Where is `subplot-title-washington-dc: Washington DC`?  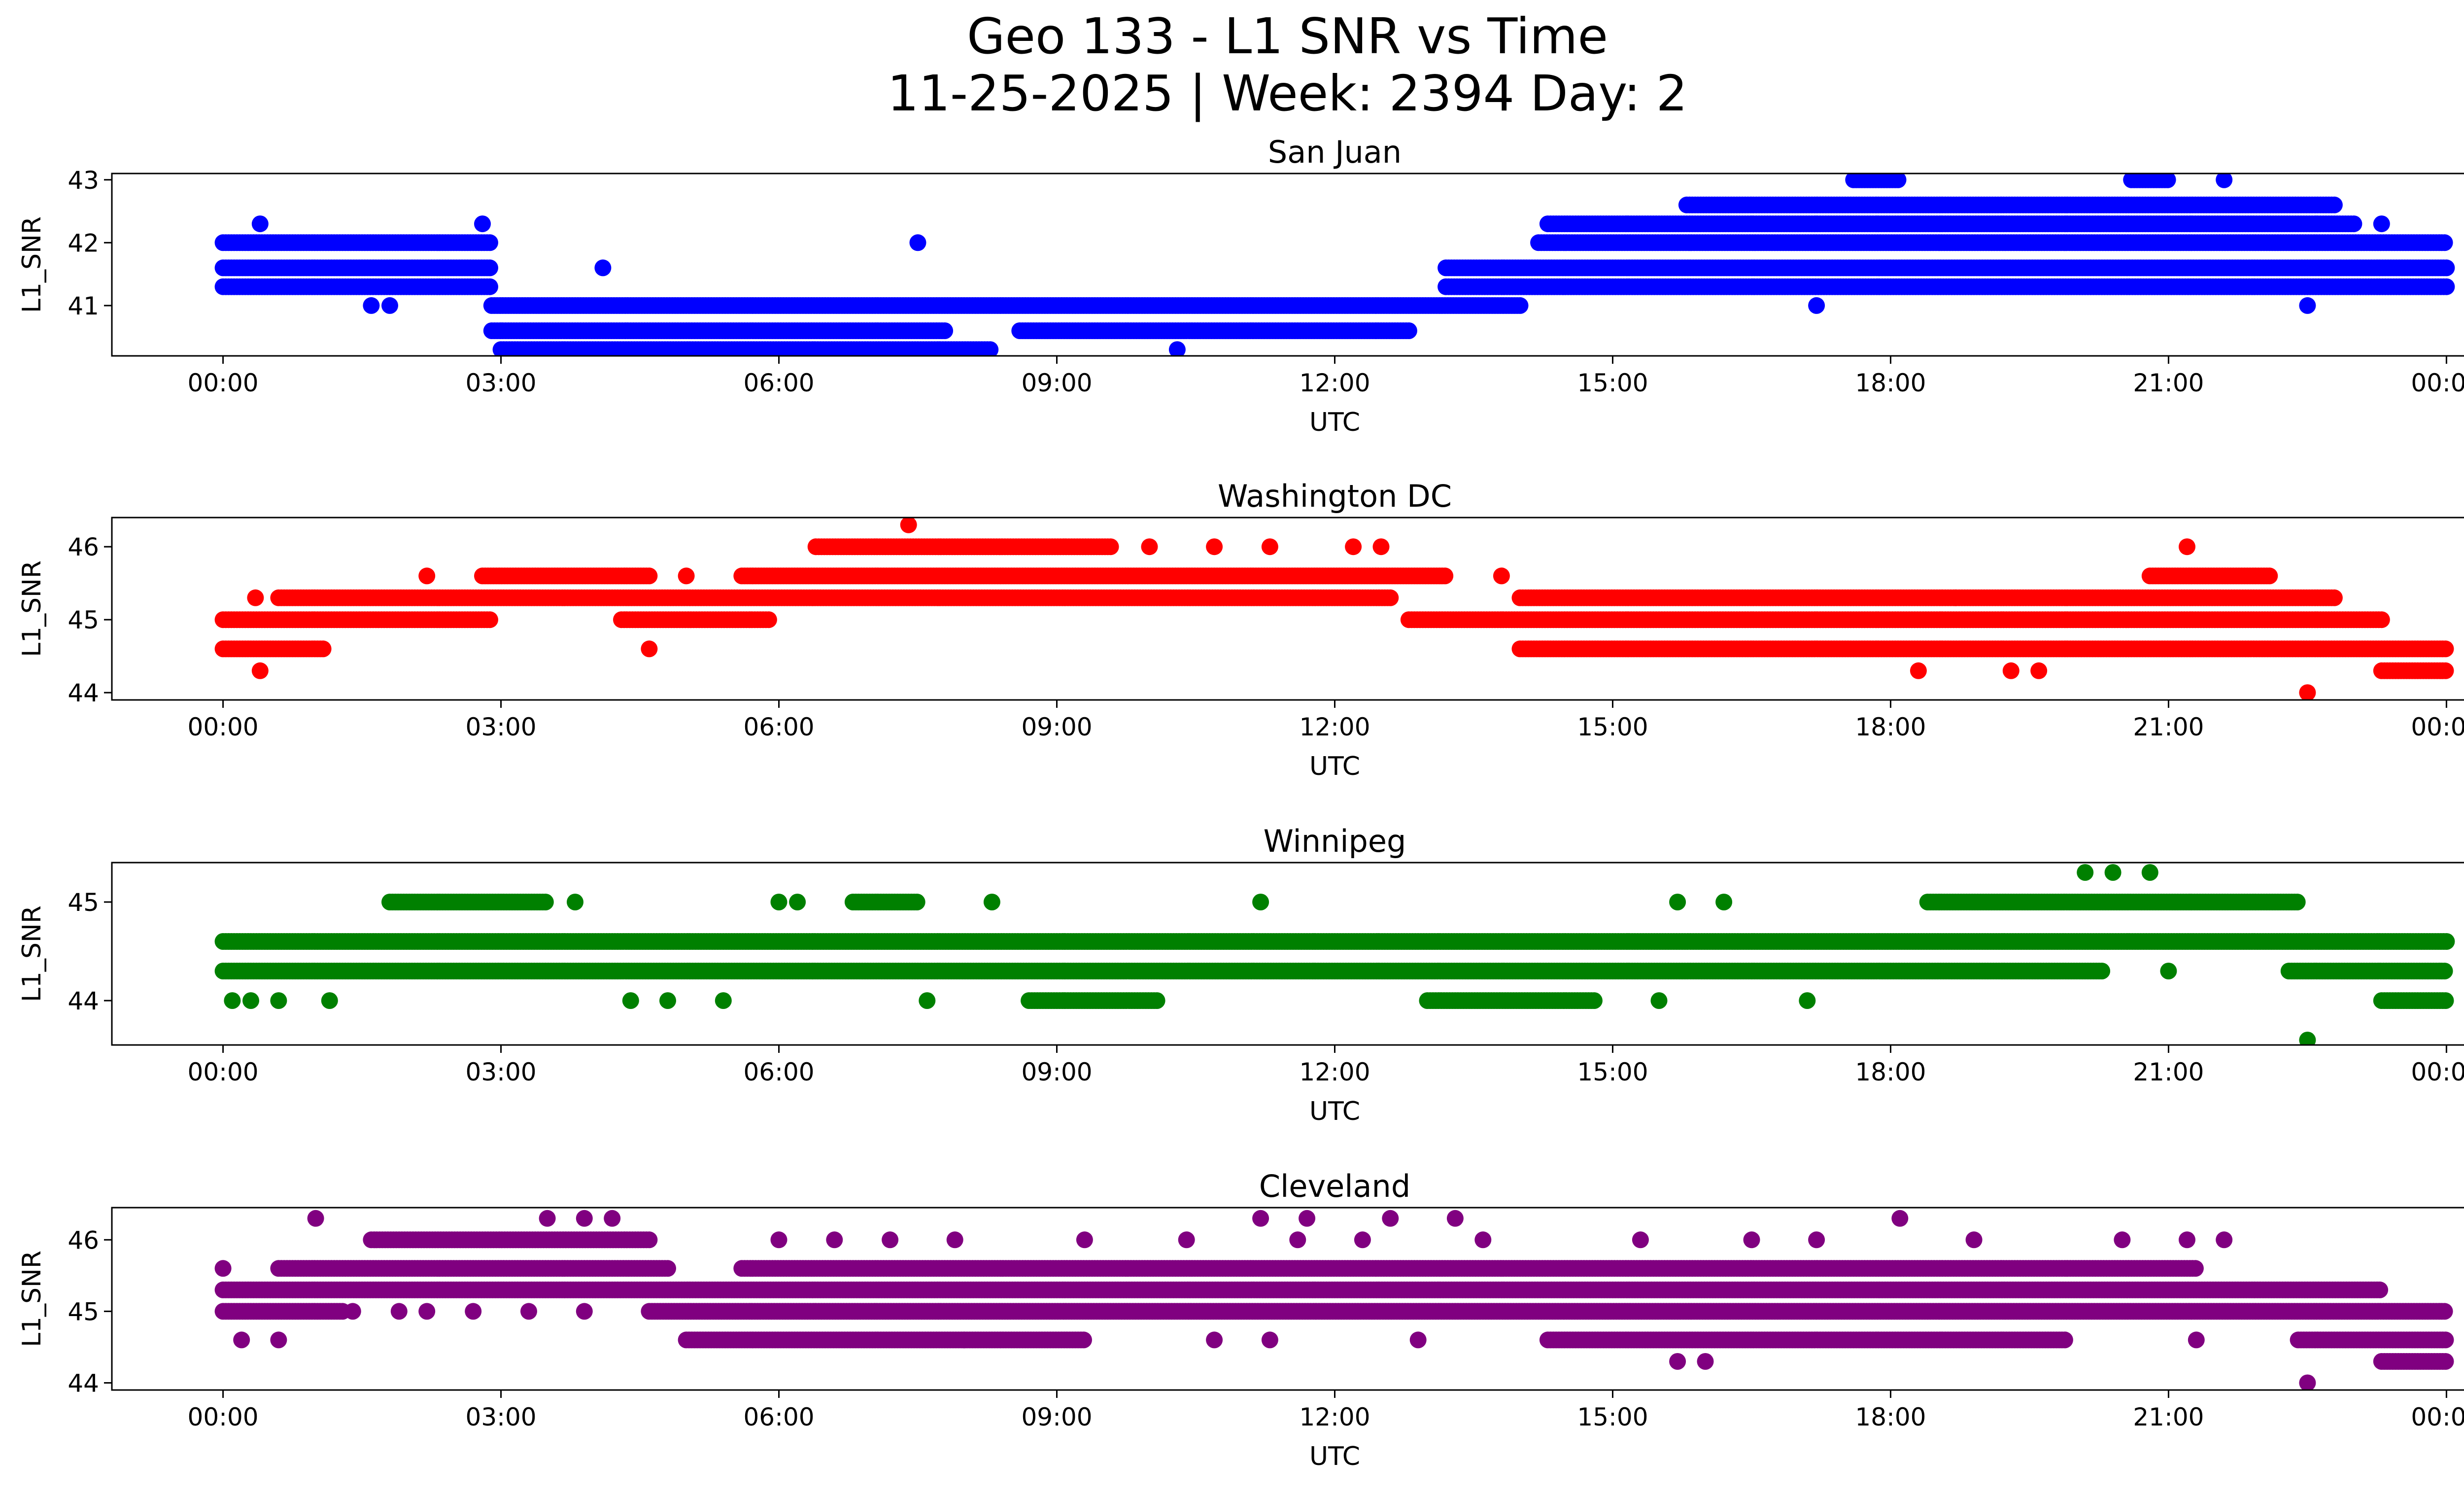 subplot-title-washington-dc: Washington DC is located at coordinates (1335, 496).